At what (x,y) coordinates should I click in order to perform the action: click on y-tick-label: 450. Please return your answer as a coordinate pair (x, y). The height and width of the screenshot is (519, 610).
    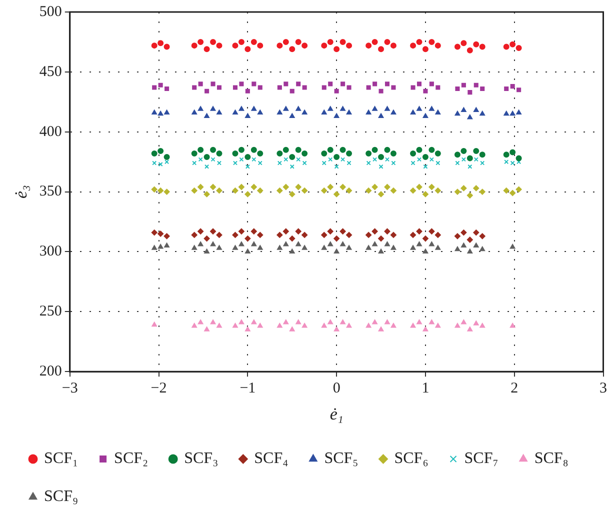
    Looking at the image, I should click on (50, 72).